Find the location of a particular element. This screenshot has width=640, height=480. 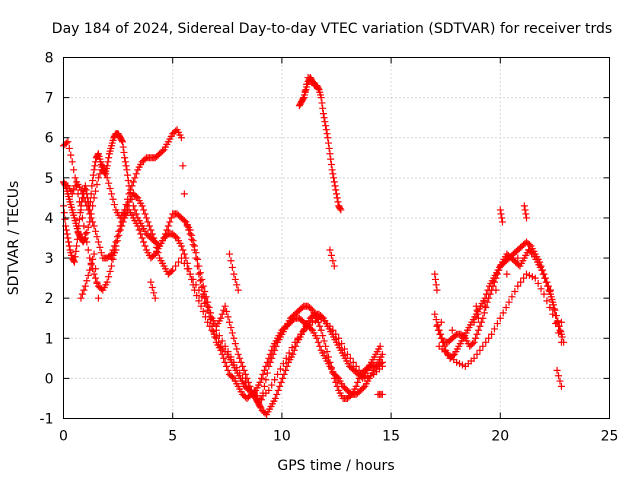

y-tick-label: 1 is located at coordinates (49, 339).